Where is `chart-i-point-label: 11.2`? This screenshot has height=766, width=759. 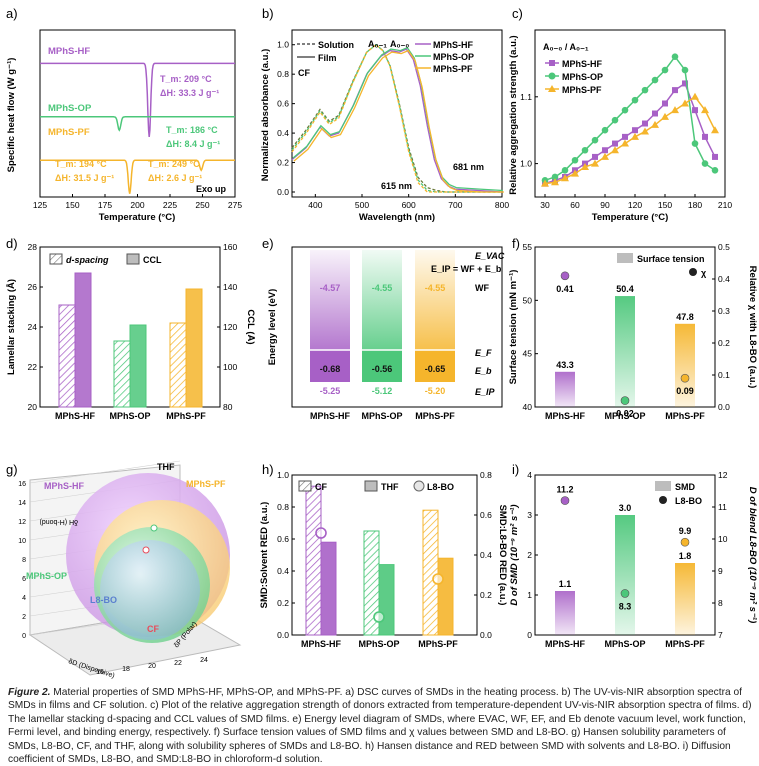 chart-i-point-label: 11.2 is located at coordinates (564, 490).